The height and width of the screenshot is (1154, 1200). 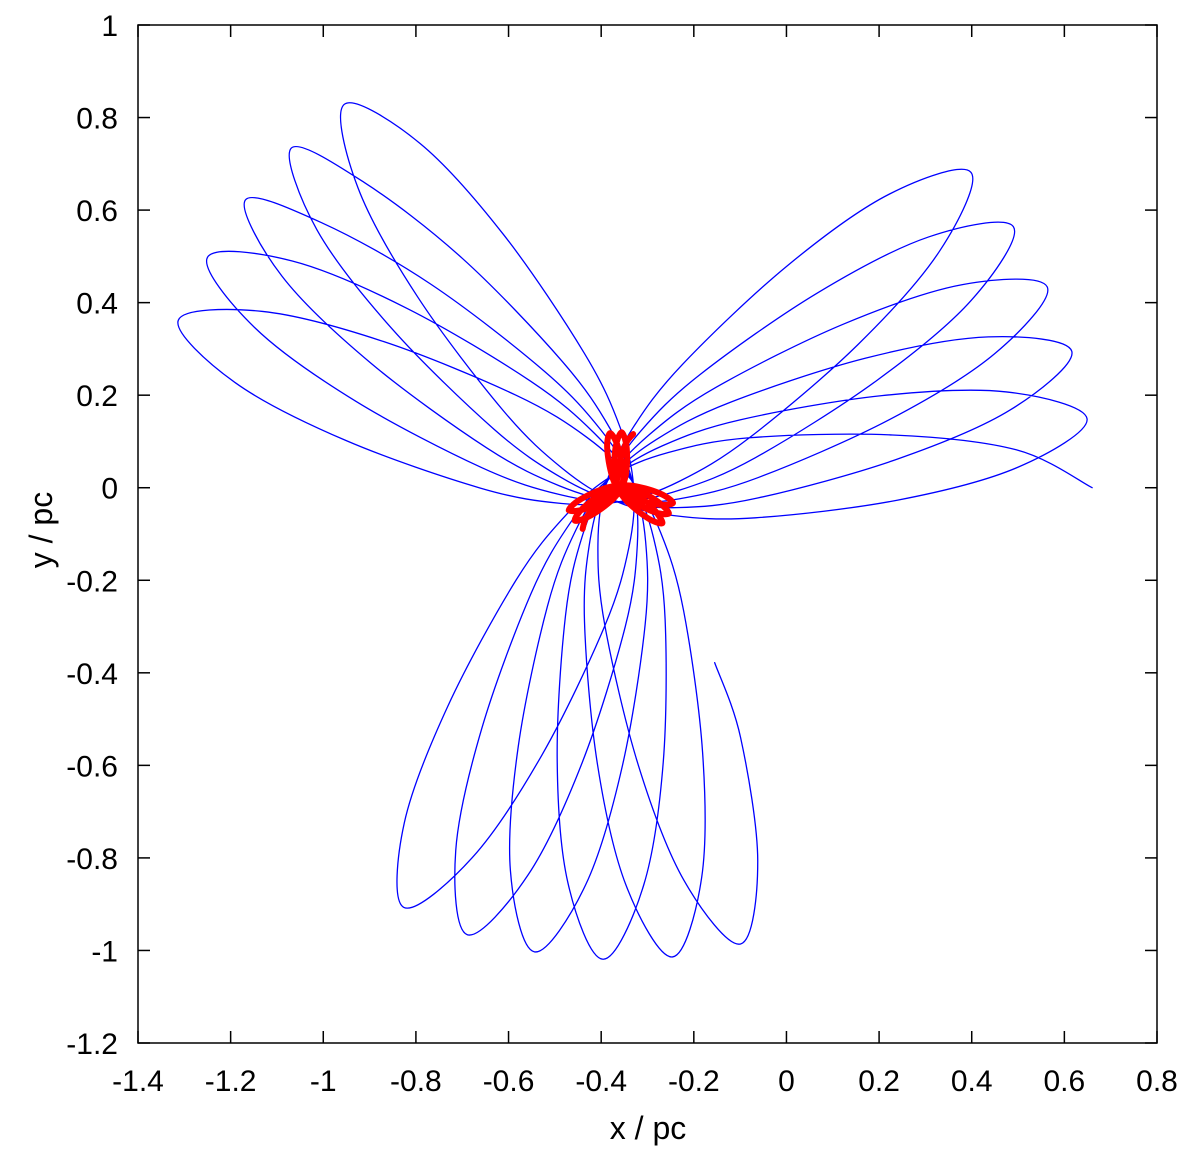 I want to click on x-tick-label: 0.4, so click(x=972, y=1081).